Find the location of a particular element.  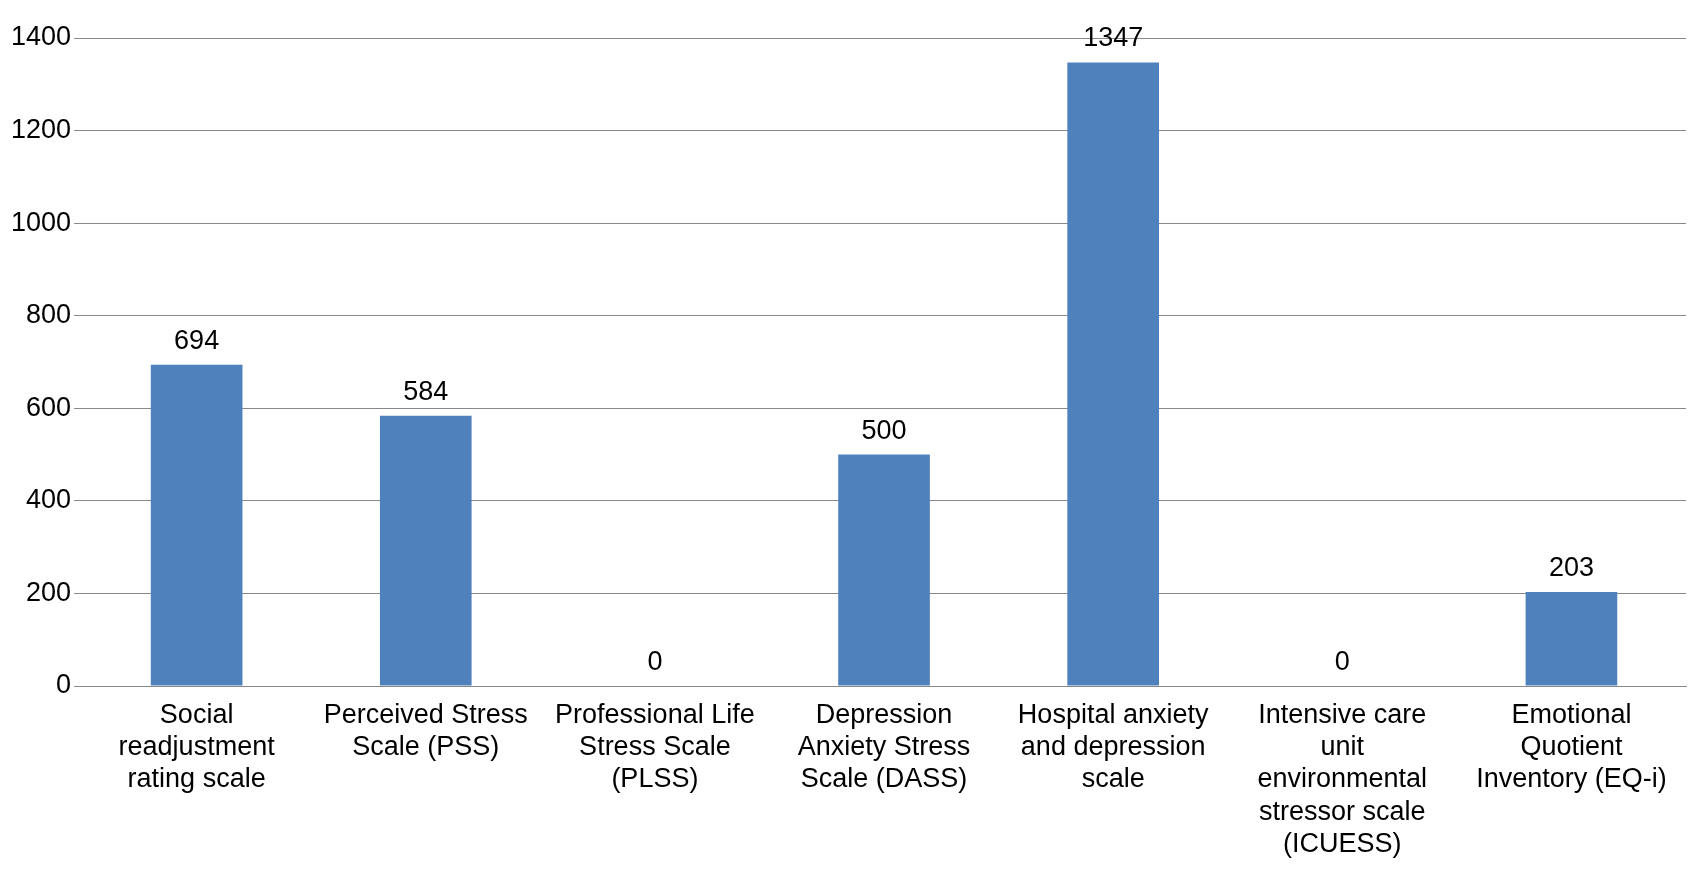

y-tick-label: 200 is located at coordinates (49, 591).